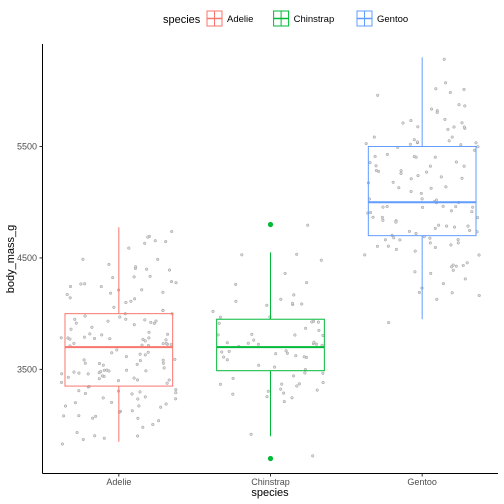 This screenshot has height=504, width=504. I want to click on legend-label: Chinstrap, so click(314, 19).